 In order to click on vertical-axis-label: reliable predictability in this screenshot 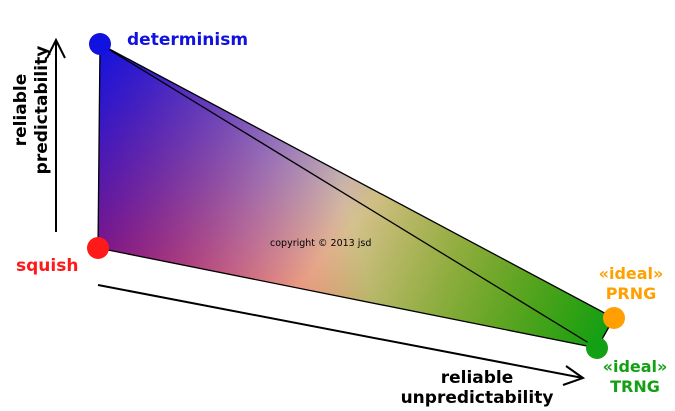, I will do `click(33, 110)`.